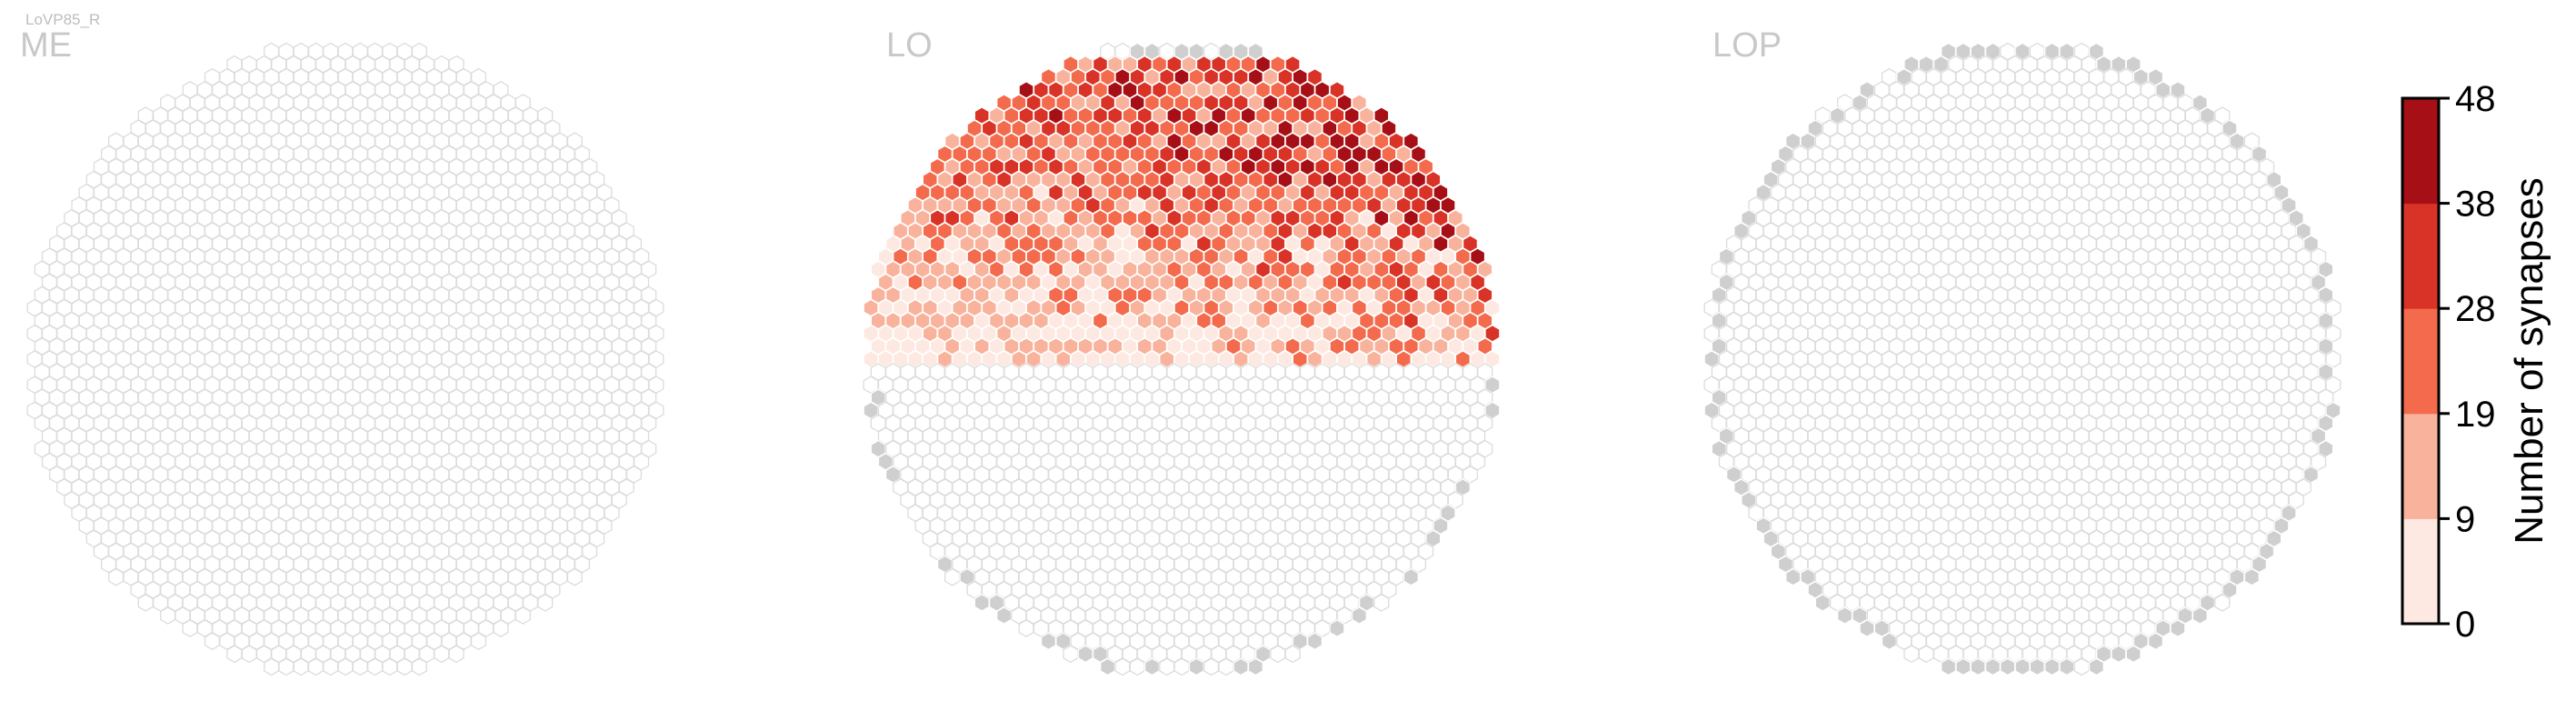 The image size is (2576, 721). I want to click on figure-small-title: LoVP85_R, so click(62, 19).